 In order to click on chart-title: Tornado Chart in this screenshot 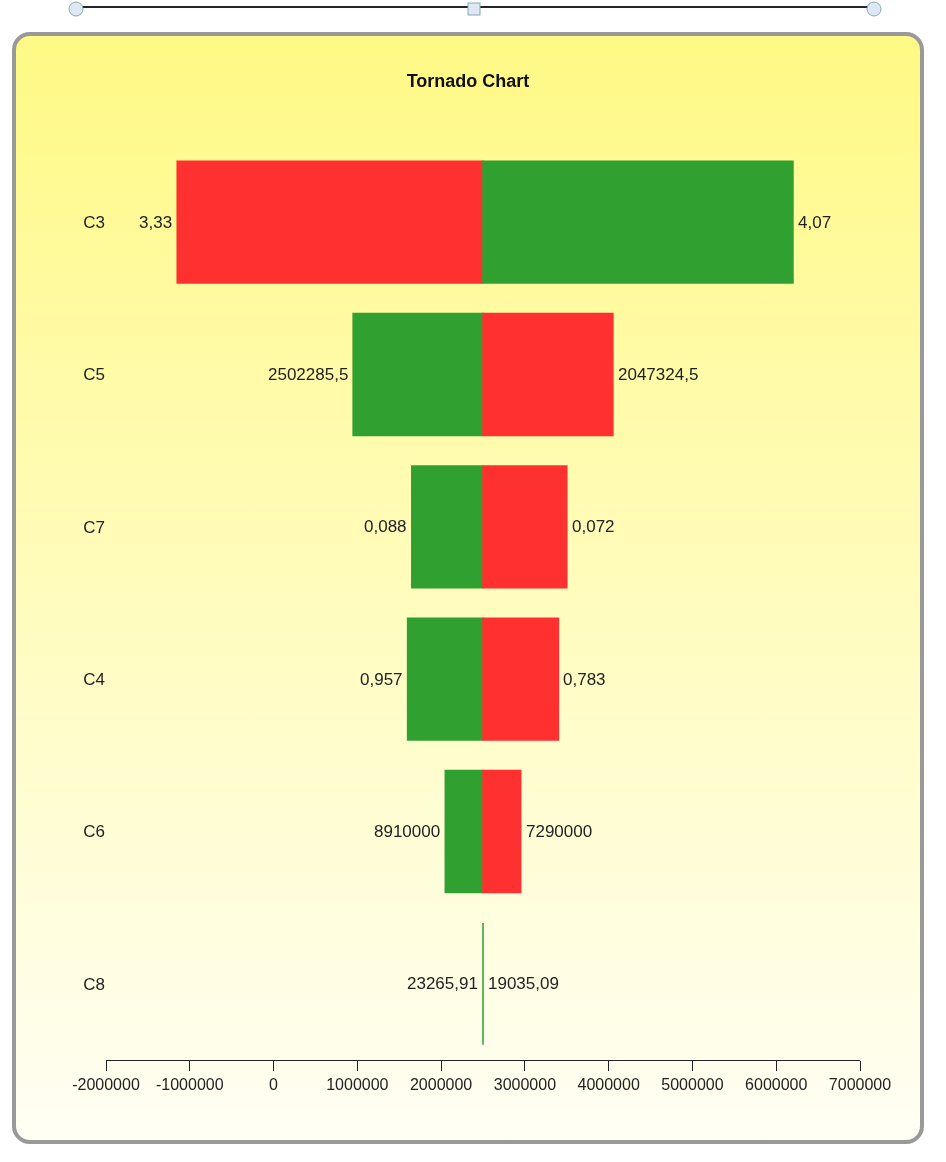, I will do `click(468, 81)`.